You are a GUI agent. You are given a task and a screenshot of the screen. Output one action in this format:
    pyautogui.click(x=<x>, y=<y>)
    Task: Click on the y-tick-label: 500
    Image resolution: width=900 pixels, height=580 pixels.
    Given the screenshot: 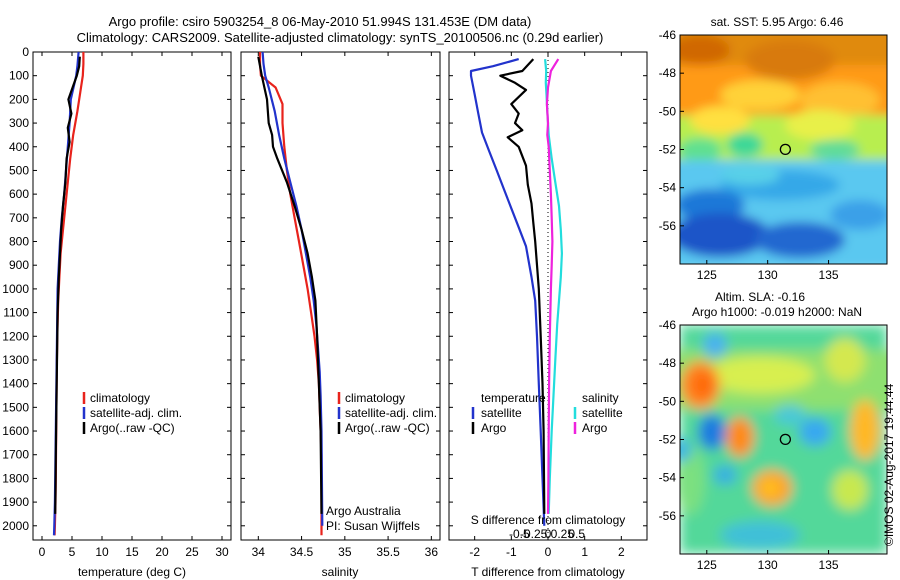 What is the action you would take?
    pyautogui.click(x=19, y=170)
    